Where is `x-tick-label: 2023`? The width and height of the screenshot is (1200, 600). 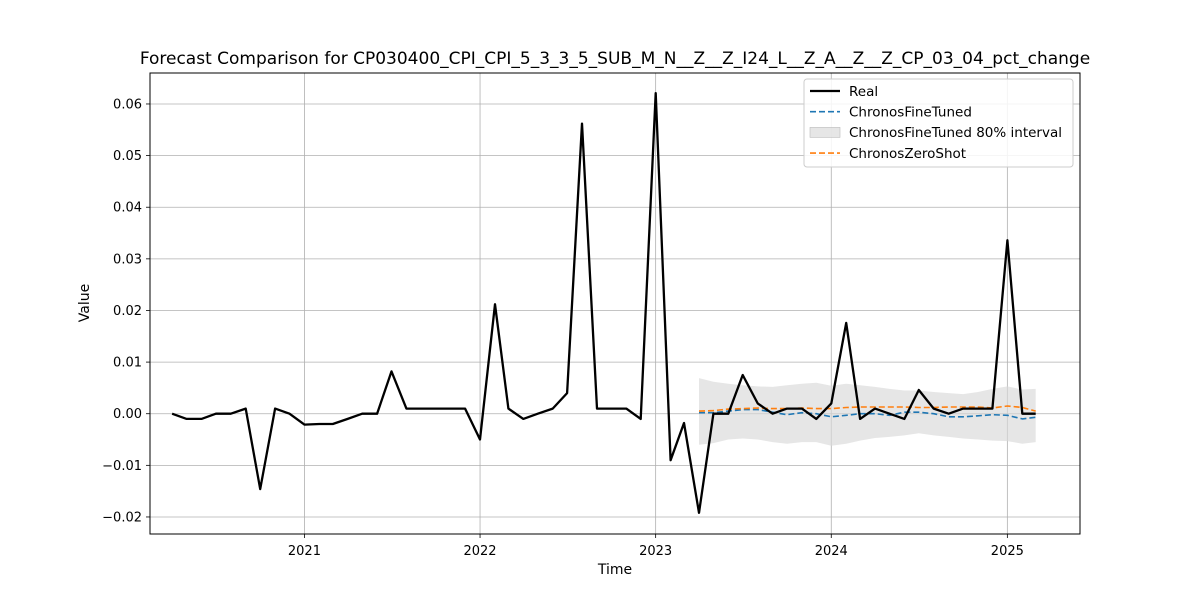 x-tick-label: 2023 is located at coordinates (655, 551).